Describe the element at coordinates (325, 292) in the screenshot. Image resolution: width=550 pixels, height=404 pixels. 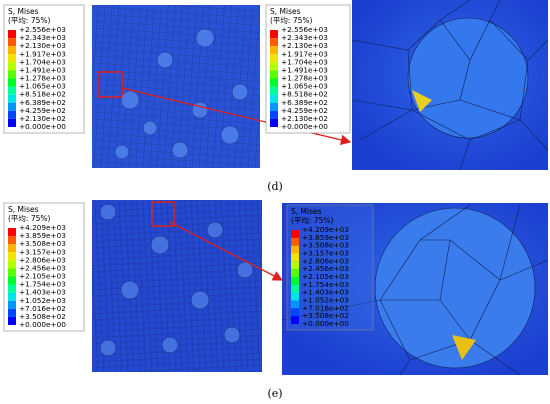
I see `legend-label: +1.403e+03` at that location.